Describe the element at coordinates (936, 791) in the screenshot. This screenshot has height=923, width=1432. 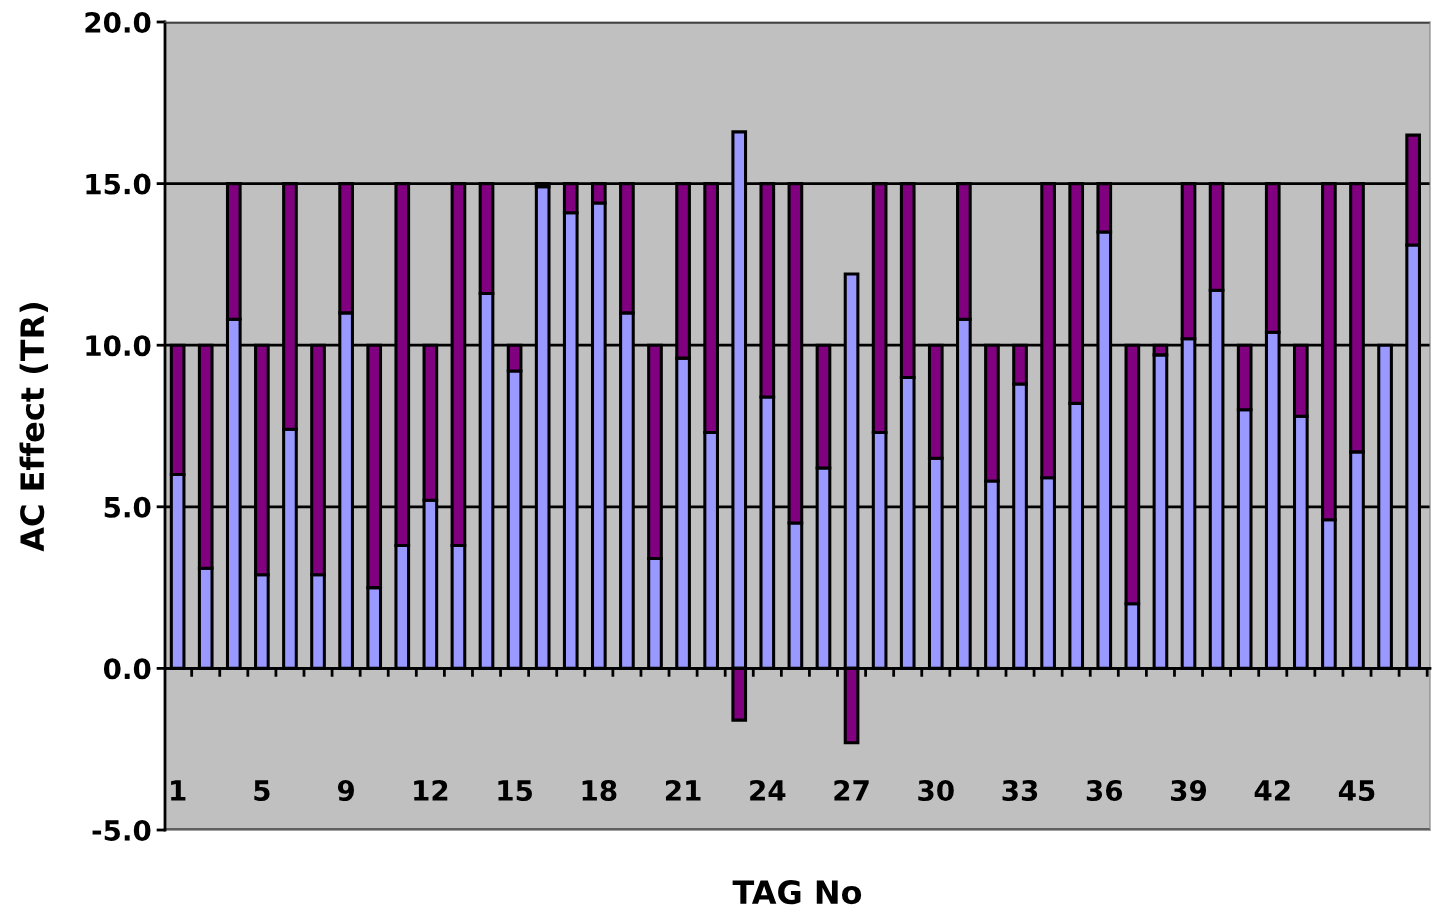
I see `x-tick-label: 30` at that location.